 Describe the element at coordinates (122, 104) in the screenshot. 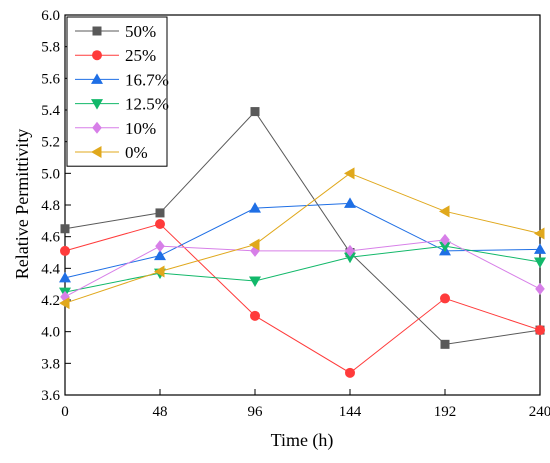

I see `legend-item: 12.5%` at that location.